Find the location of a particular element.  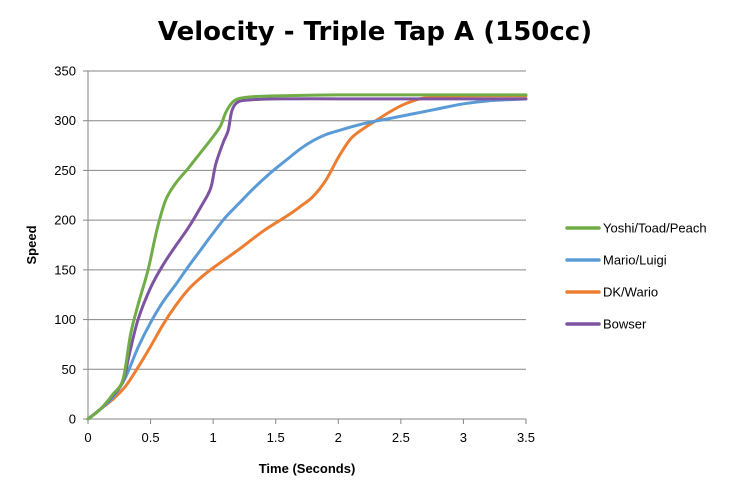

x-tick-label: 2.5 is located at coordinates (401, 437).